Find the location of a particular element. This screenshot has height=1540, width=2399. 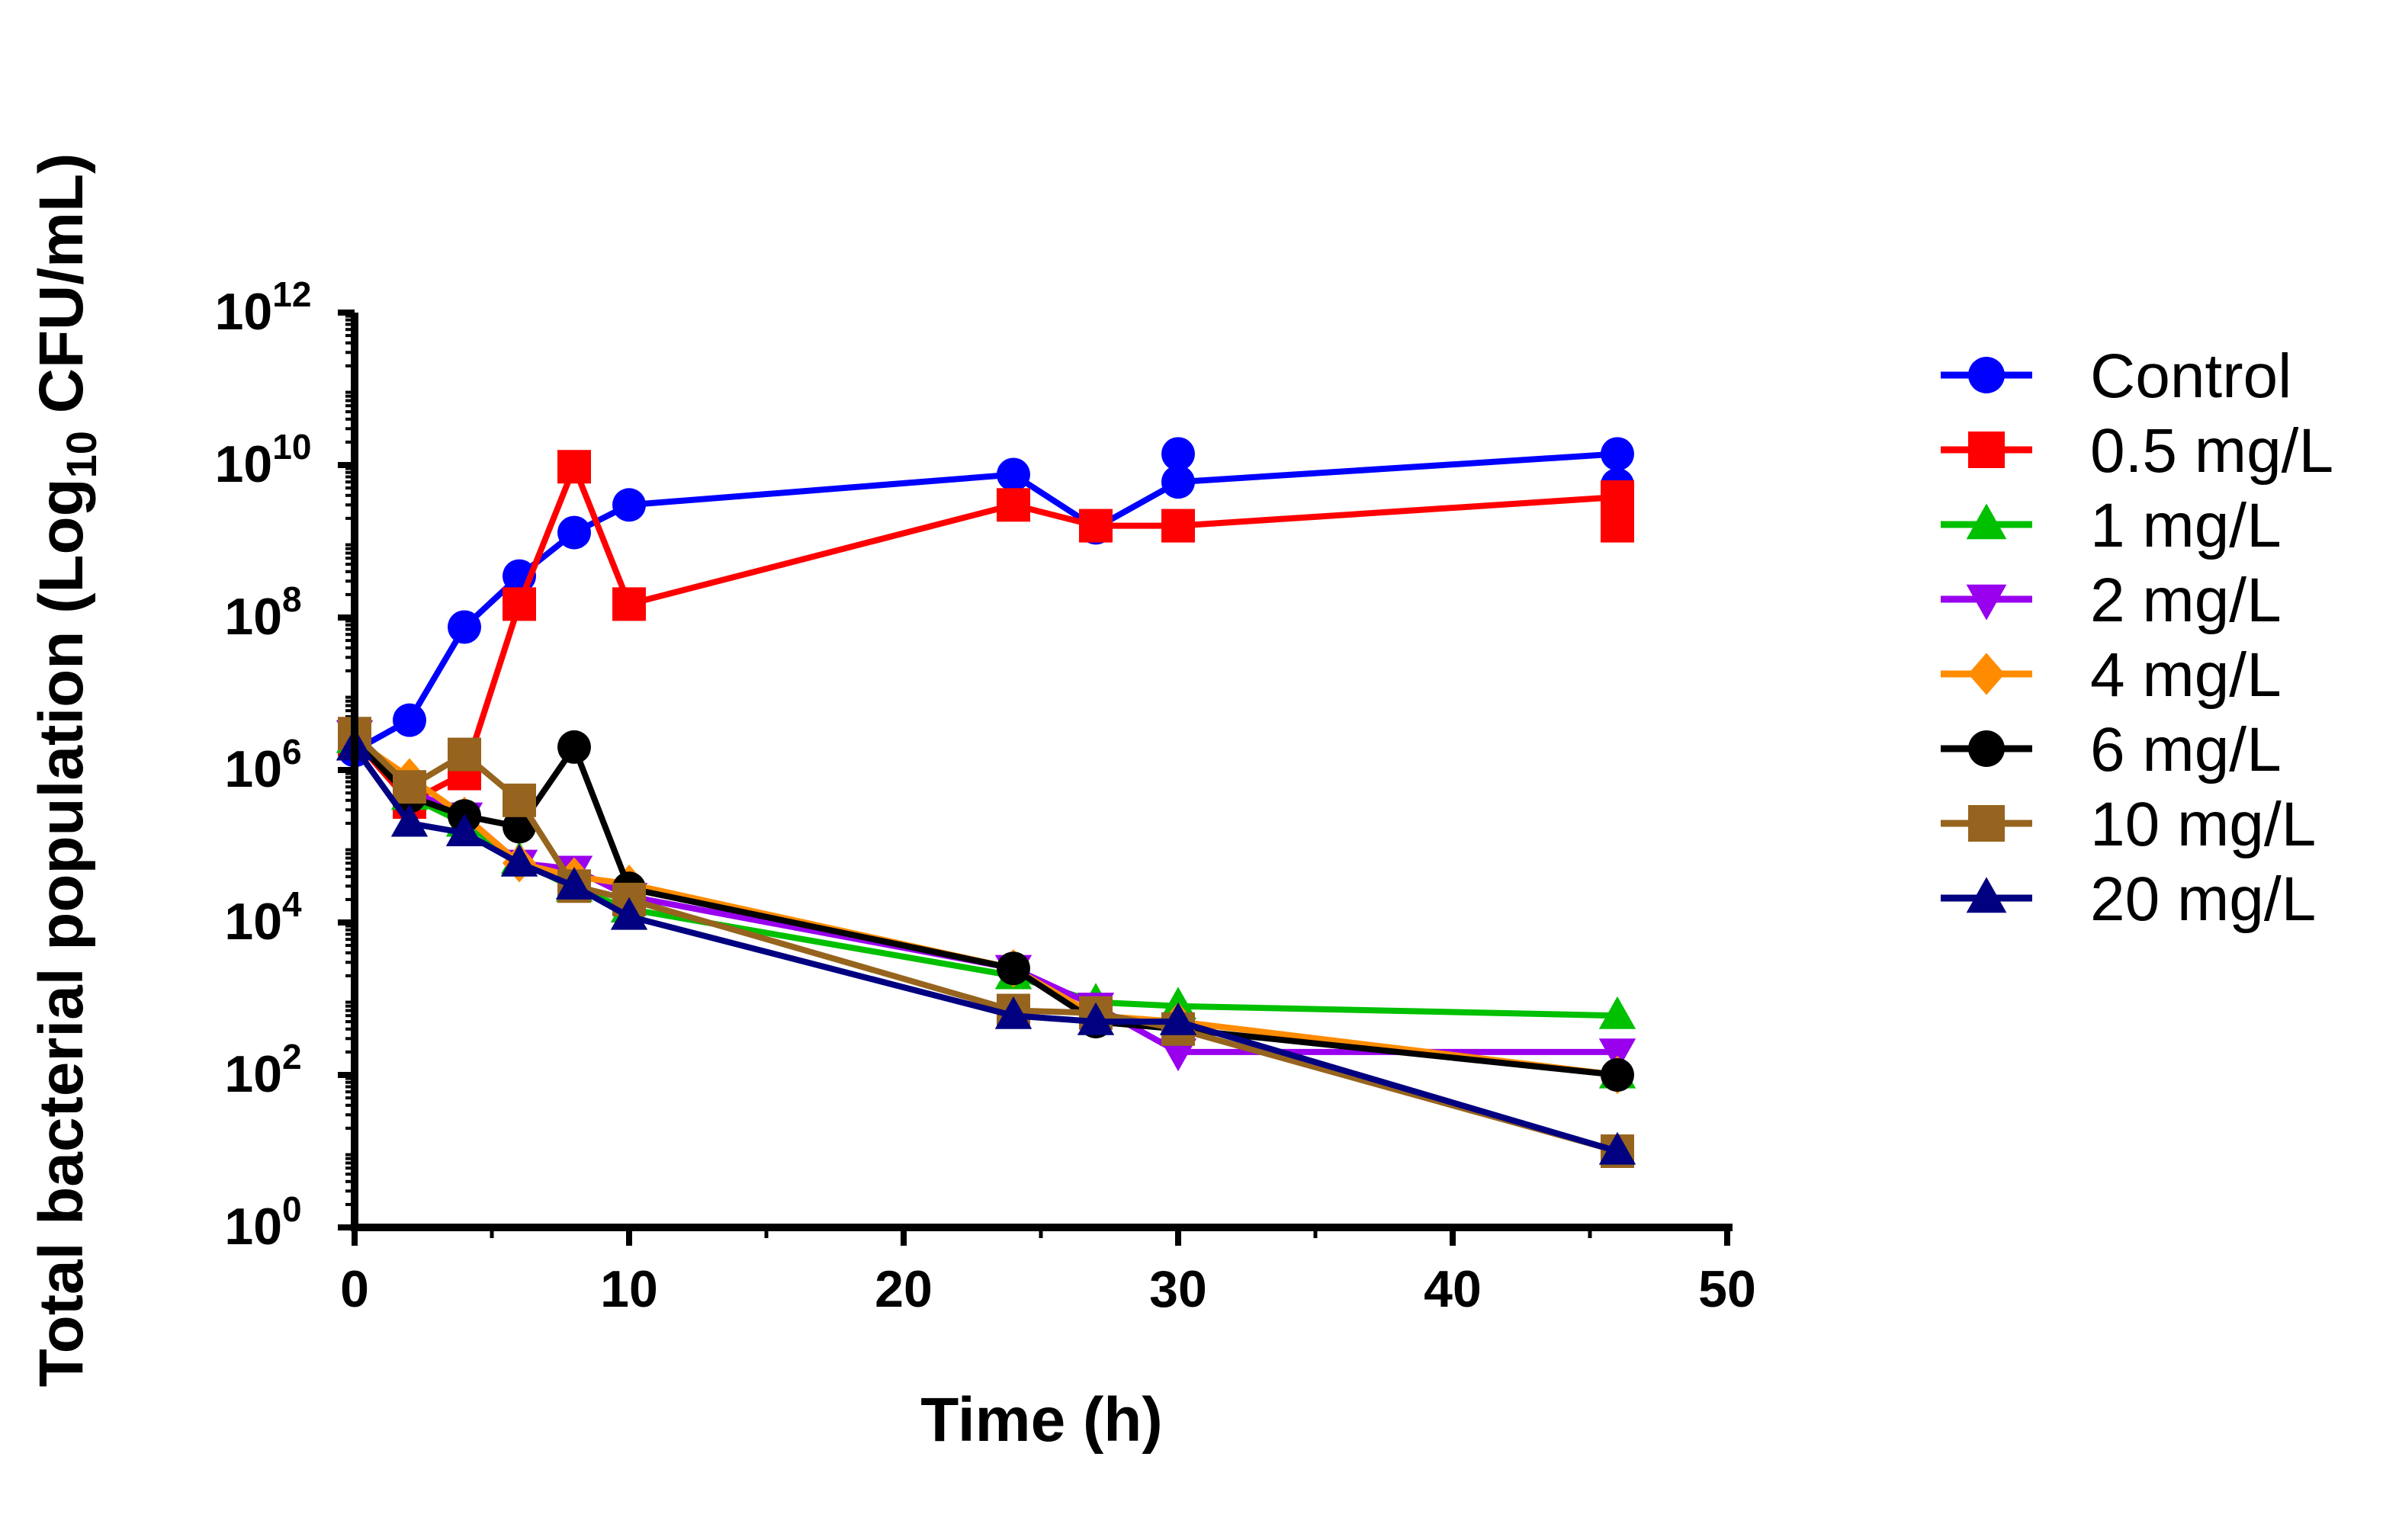

legend-item: 0.5 mg/L is located at coordinates (2137, 451).